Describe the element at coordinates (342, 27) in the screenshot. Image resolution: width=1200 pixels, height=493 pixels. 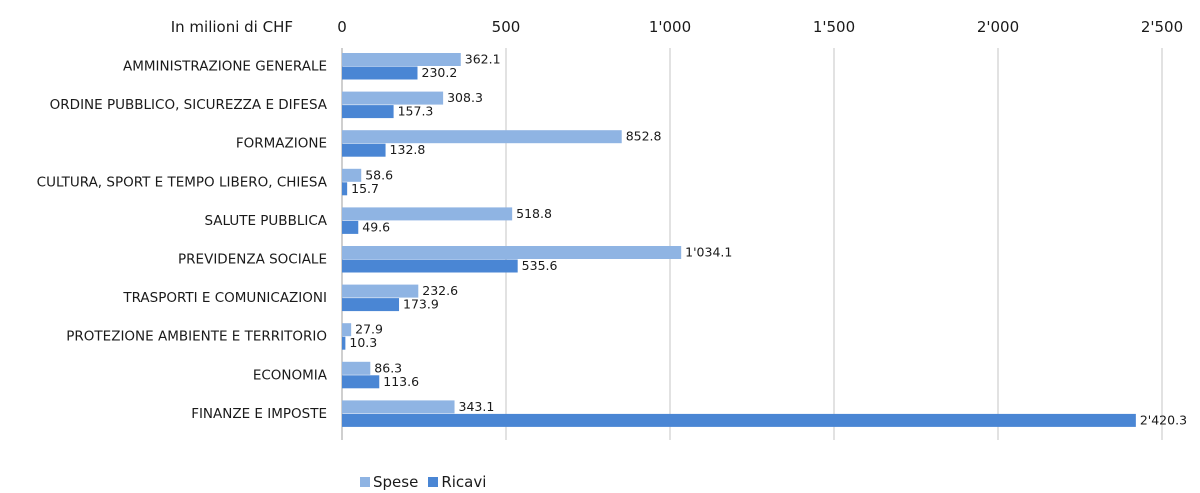
I see `tick-label: 0` at that location.